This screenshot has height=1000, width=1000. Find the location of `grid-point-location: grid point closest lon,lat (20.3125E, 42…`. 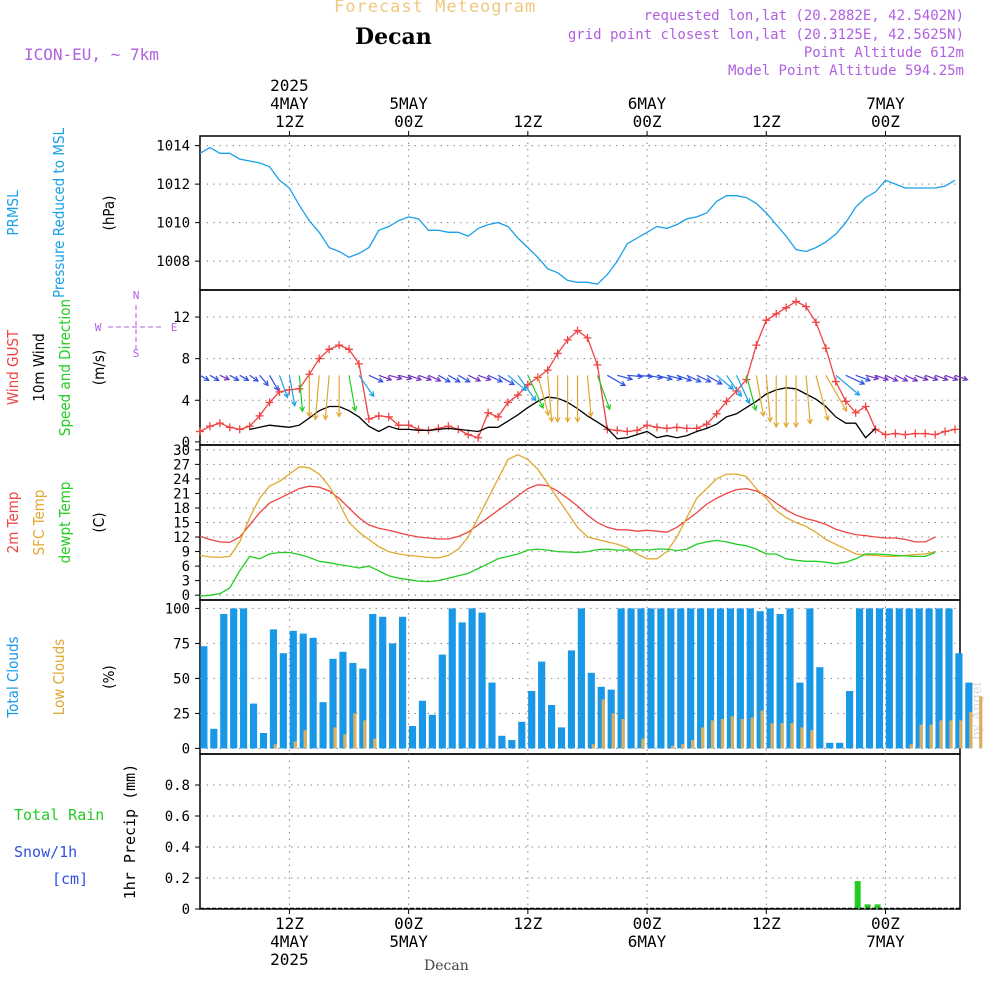

grid-point-location: grid point closest lon,lat (20.3125E, 42… is located at coordinates (765, 35).